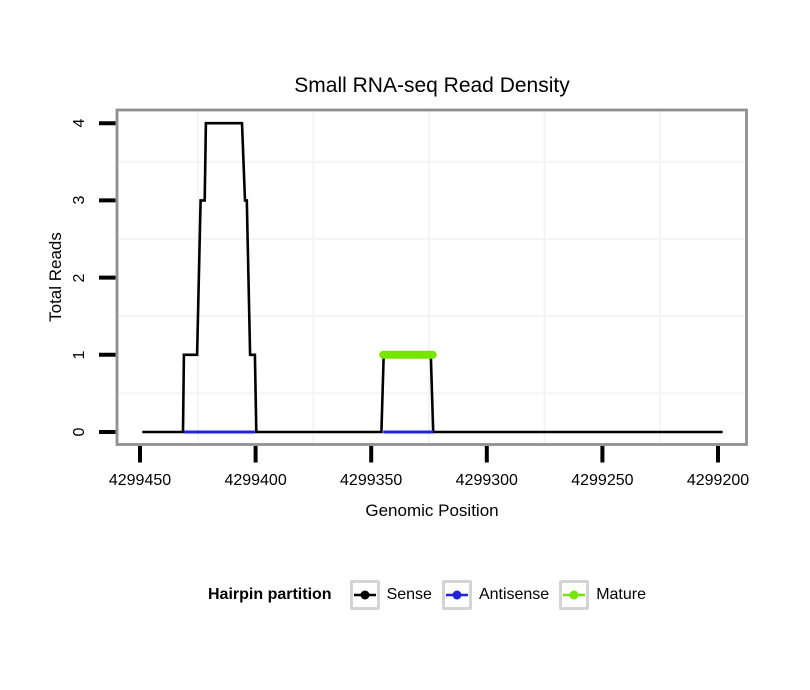 This screenshot has height=690, width=810. I want to click on legend-entry-antisense: Antisense, so click(500, 595).